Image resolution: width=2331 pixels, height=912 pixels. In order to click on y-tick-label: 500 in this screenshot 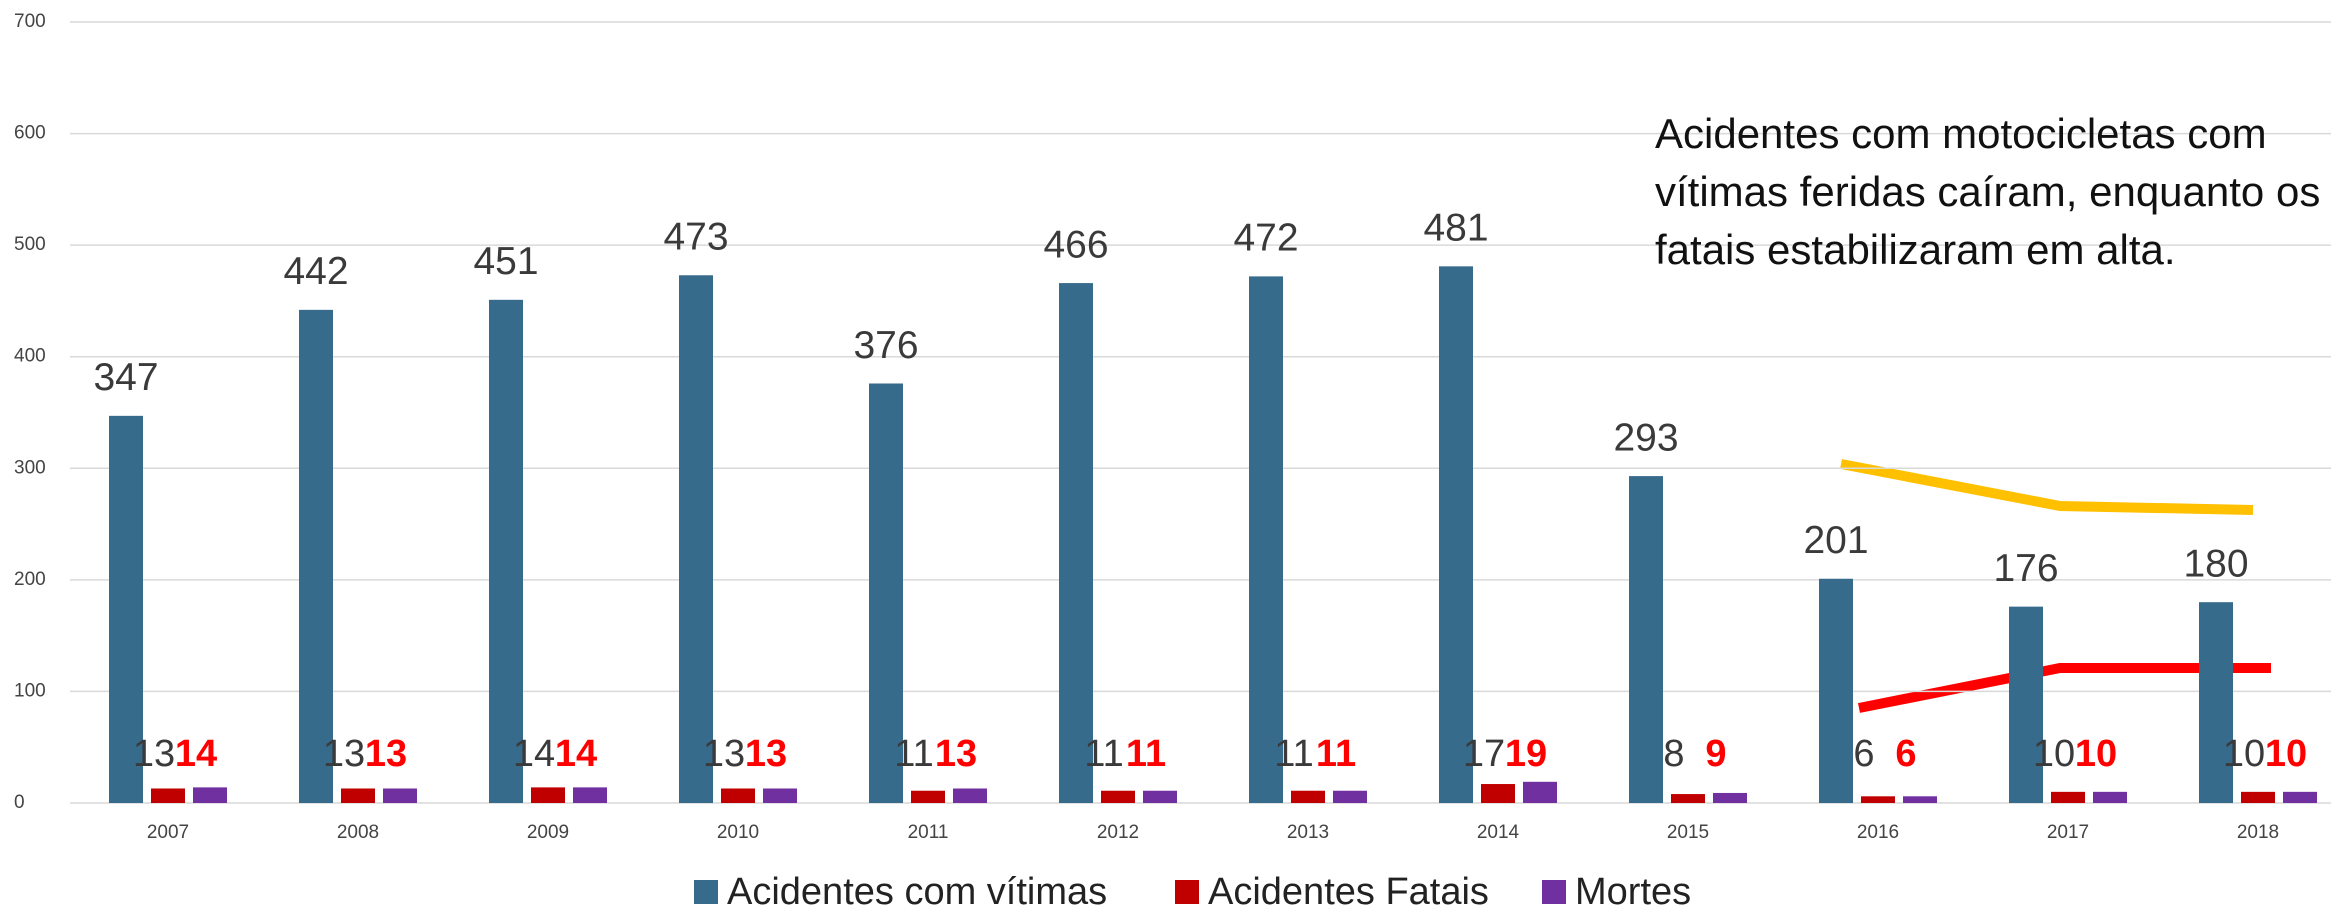, I will do `click(30, 244)`.